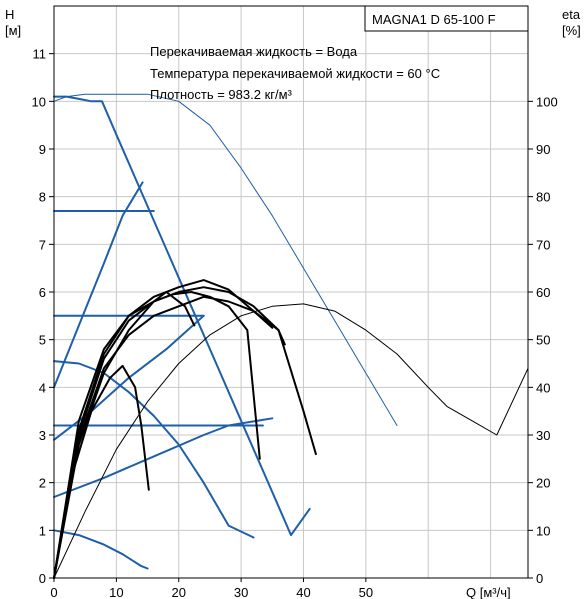  Describe the element at coordinates (366, 592) in the screenshot. I see `x-tick-label: 50` at that location.